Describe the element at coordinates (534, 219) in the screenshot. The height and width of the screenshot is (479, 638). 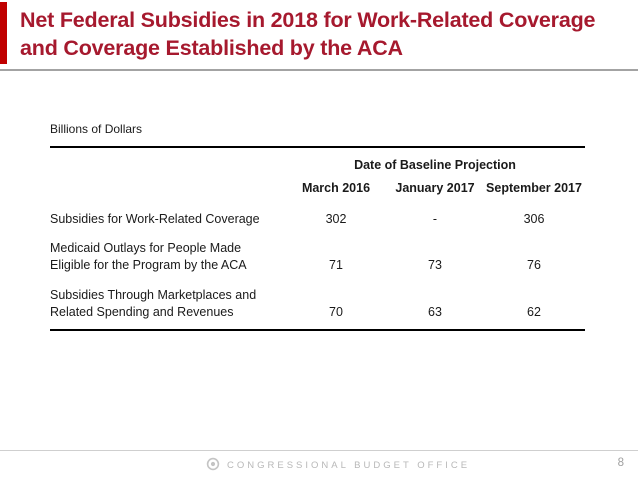
I see `table-cell: 306` at that location.